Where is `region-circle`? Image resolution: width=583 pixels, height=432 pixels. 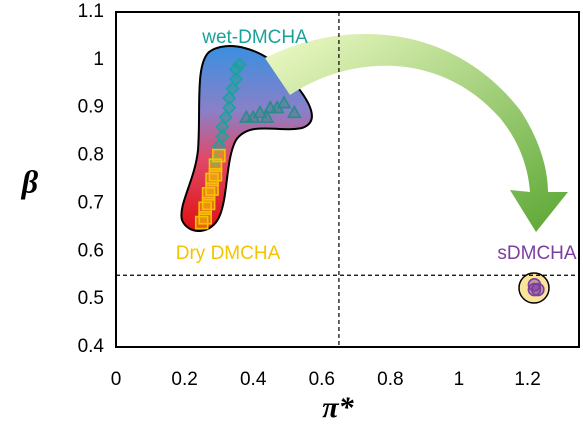 region-circle is located at coordinates (534, 288).